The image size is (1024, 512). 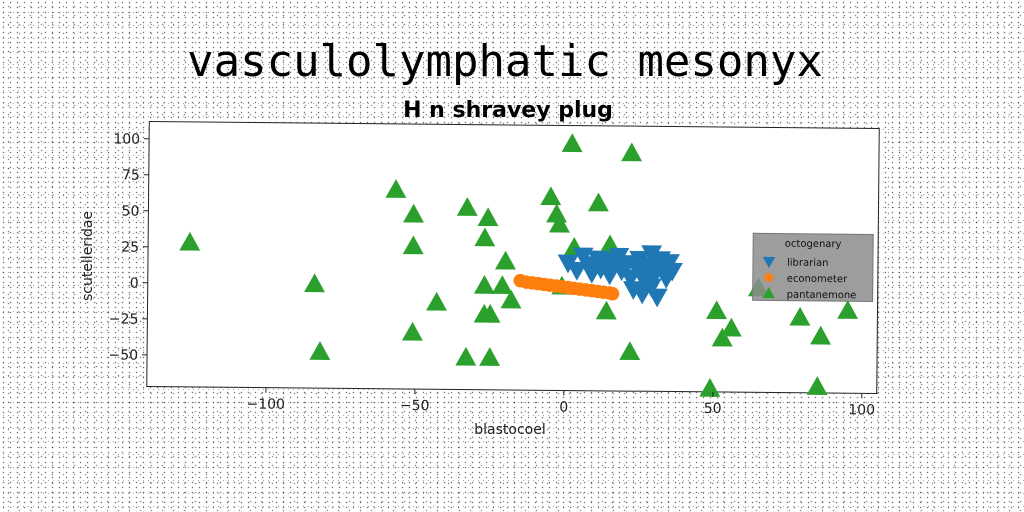 I want to click on x-axis: −100 −50 0 50 100, so click(x=560, y=402).